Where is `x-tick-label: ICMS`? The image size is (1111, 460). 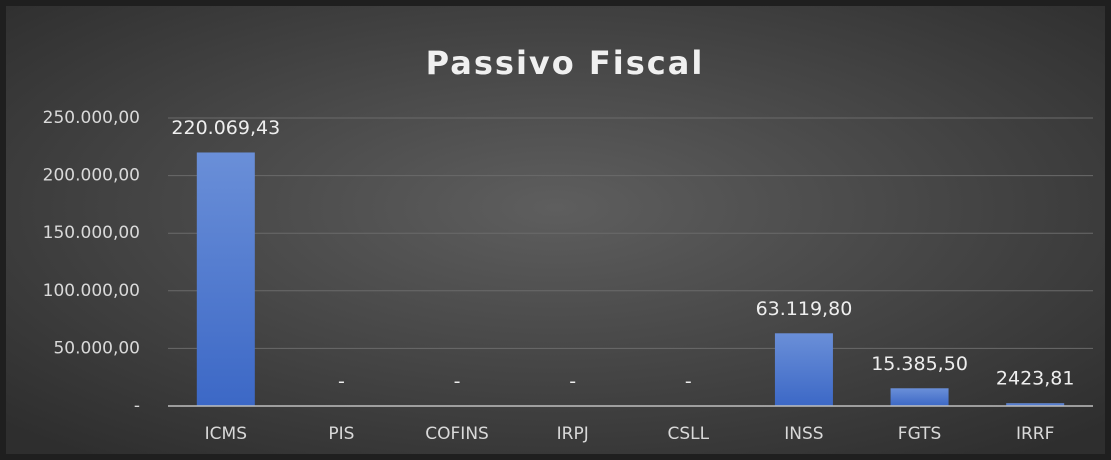
x-tick-label: ICMS is located at coordinates (226, 434).